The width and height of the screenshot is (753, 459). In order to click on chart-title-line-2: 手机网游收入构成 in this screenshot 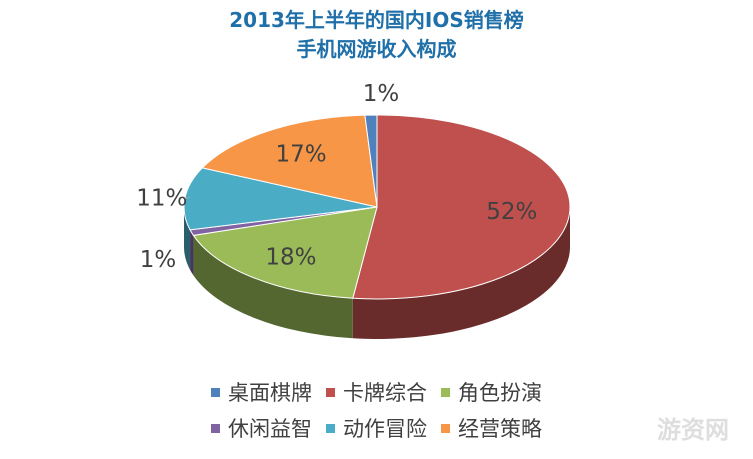, I will do `click(376, 49)`.